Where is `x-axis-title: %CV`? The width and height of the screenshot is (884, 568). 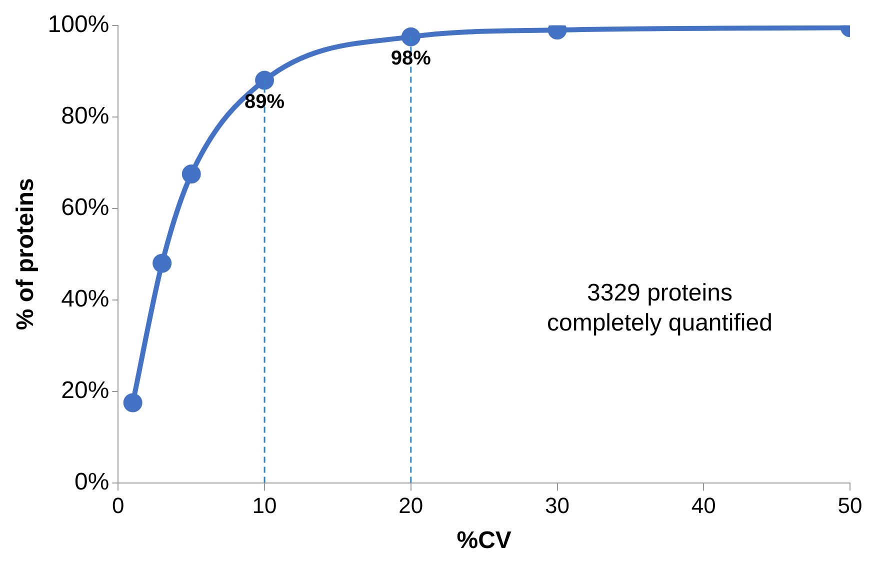 x-axis-title: %CV is located at coordinates (484, 540).